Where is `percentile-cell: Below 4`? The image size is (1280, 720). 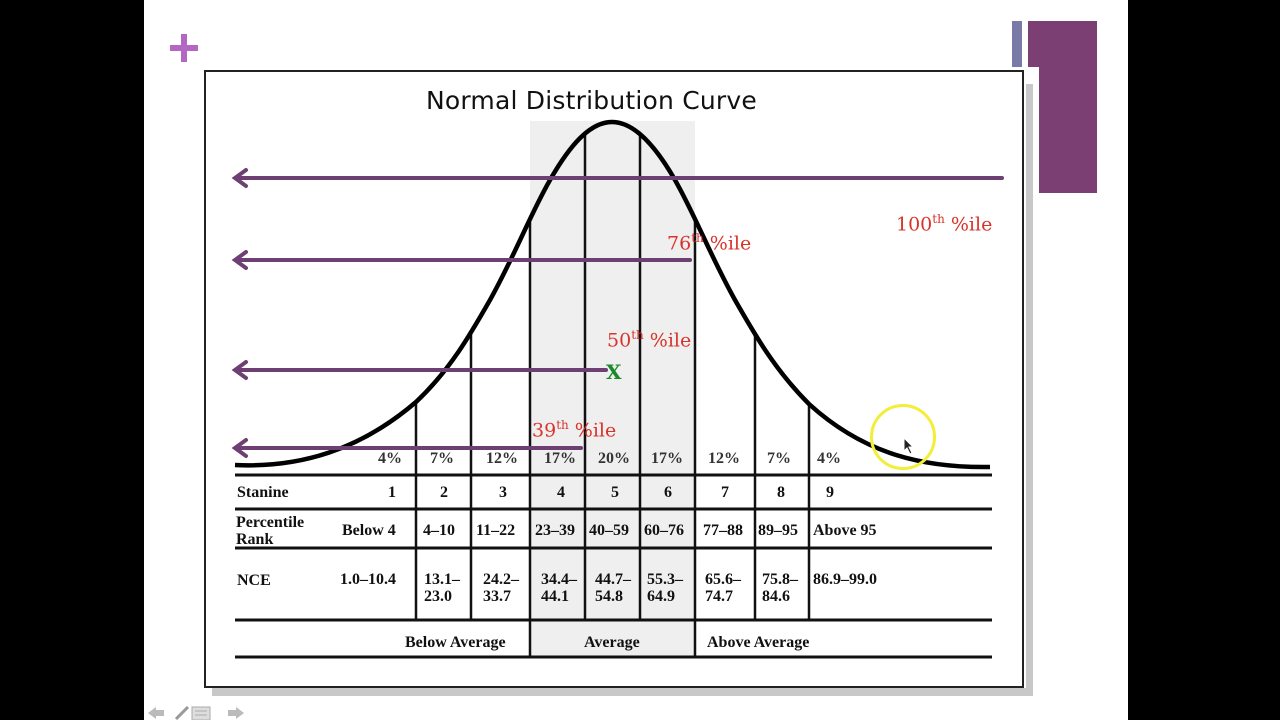
percentile-cell: Below 4 is located at coordinates (369, 530).